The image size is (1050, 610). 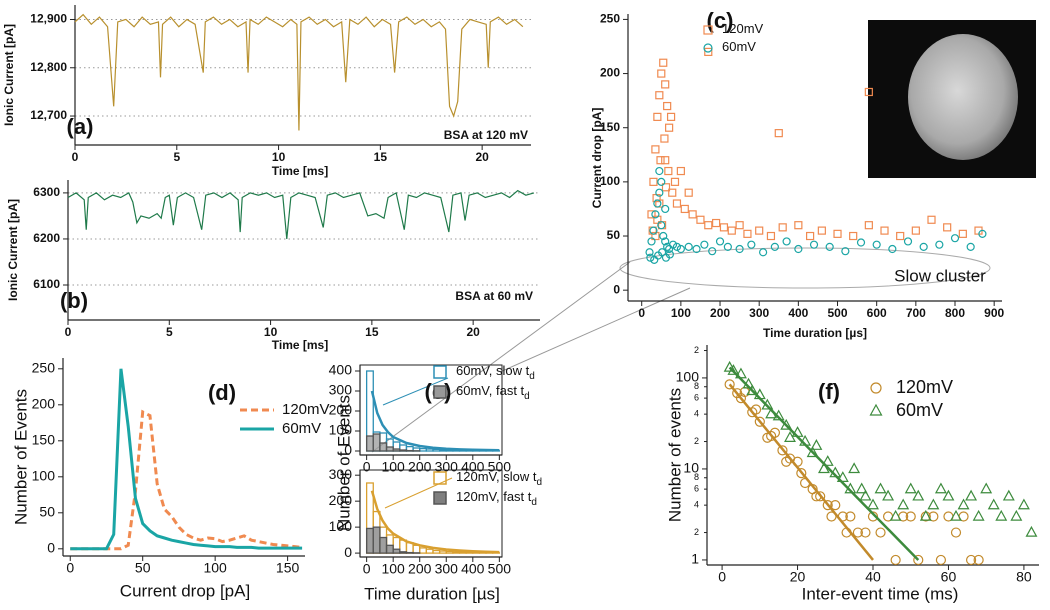 I want to click on y-tick-label: 50, so click(x=614, y=235).